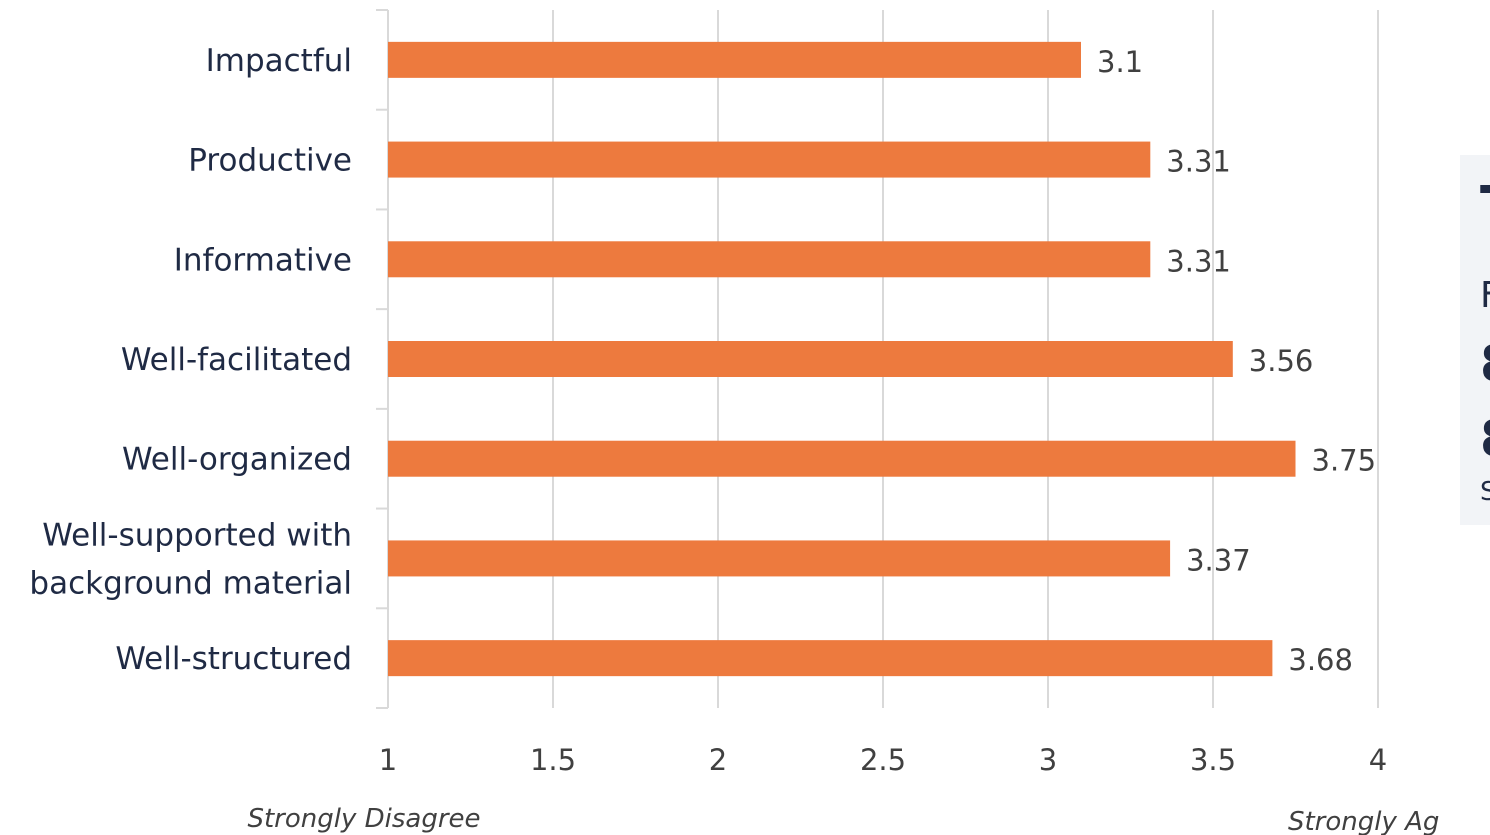 This screenshot has width=1490, height=835. I want to click on category-label: Well-supported with background material, so click(190, 559).